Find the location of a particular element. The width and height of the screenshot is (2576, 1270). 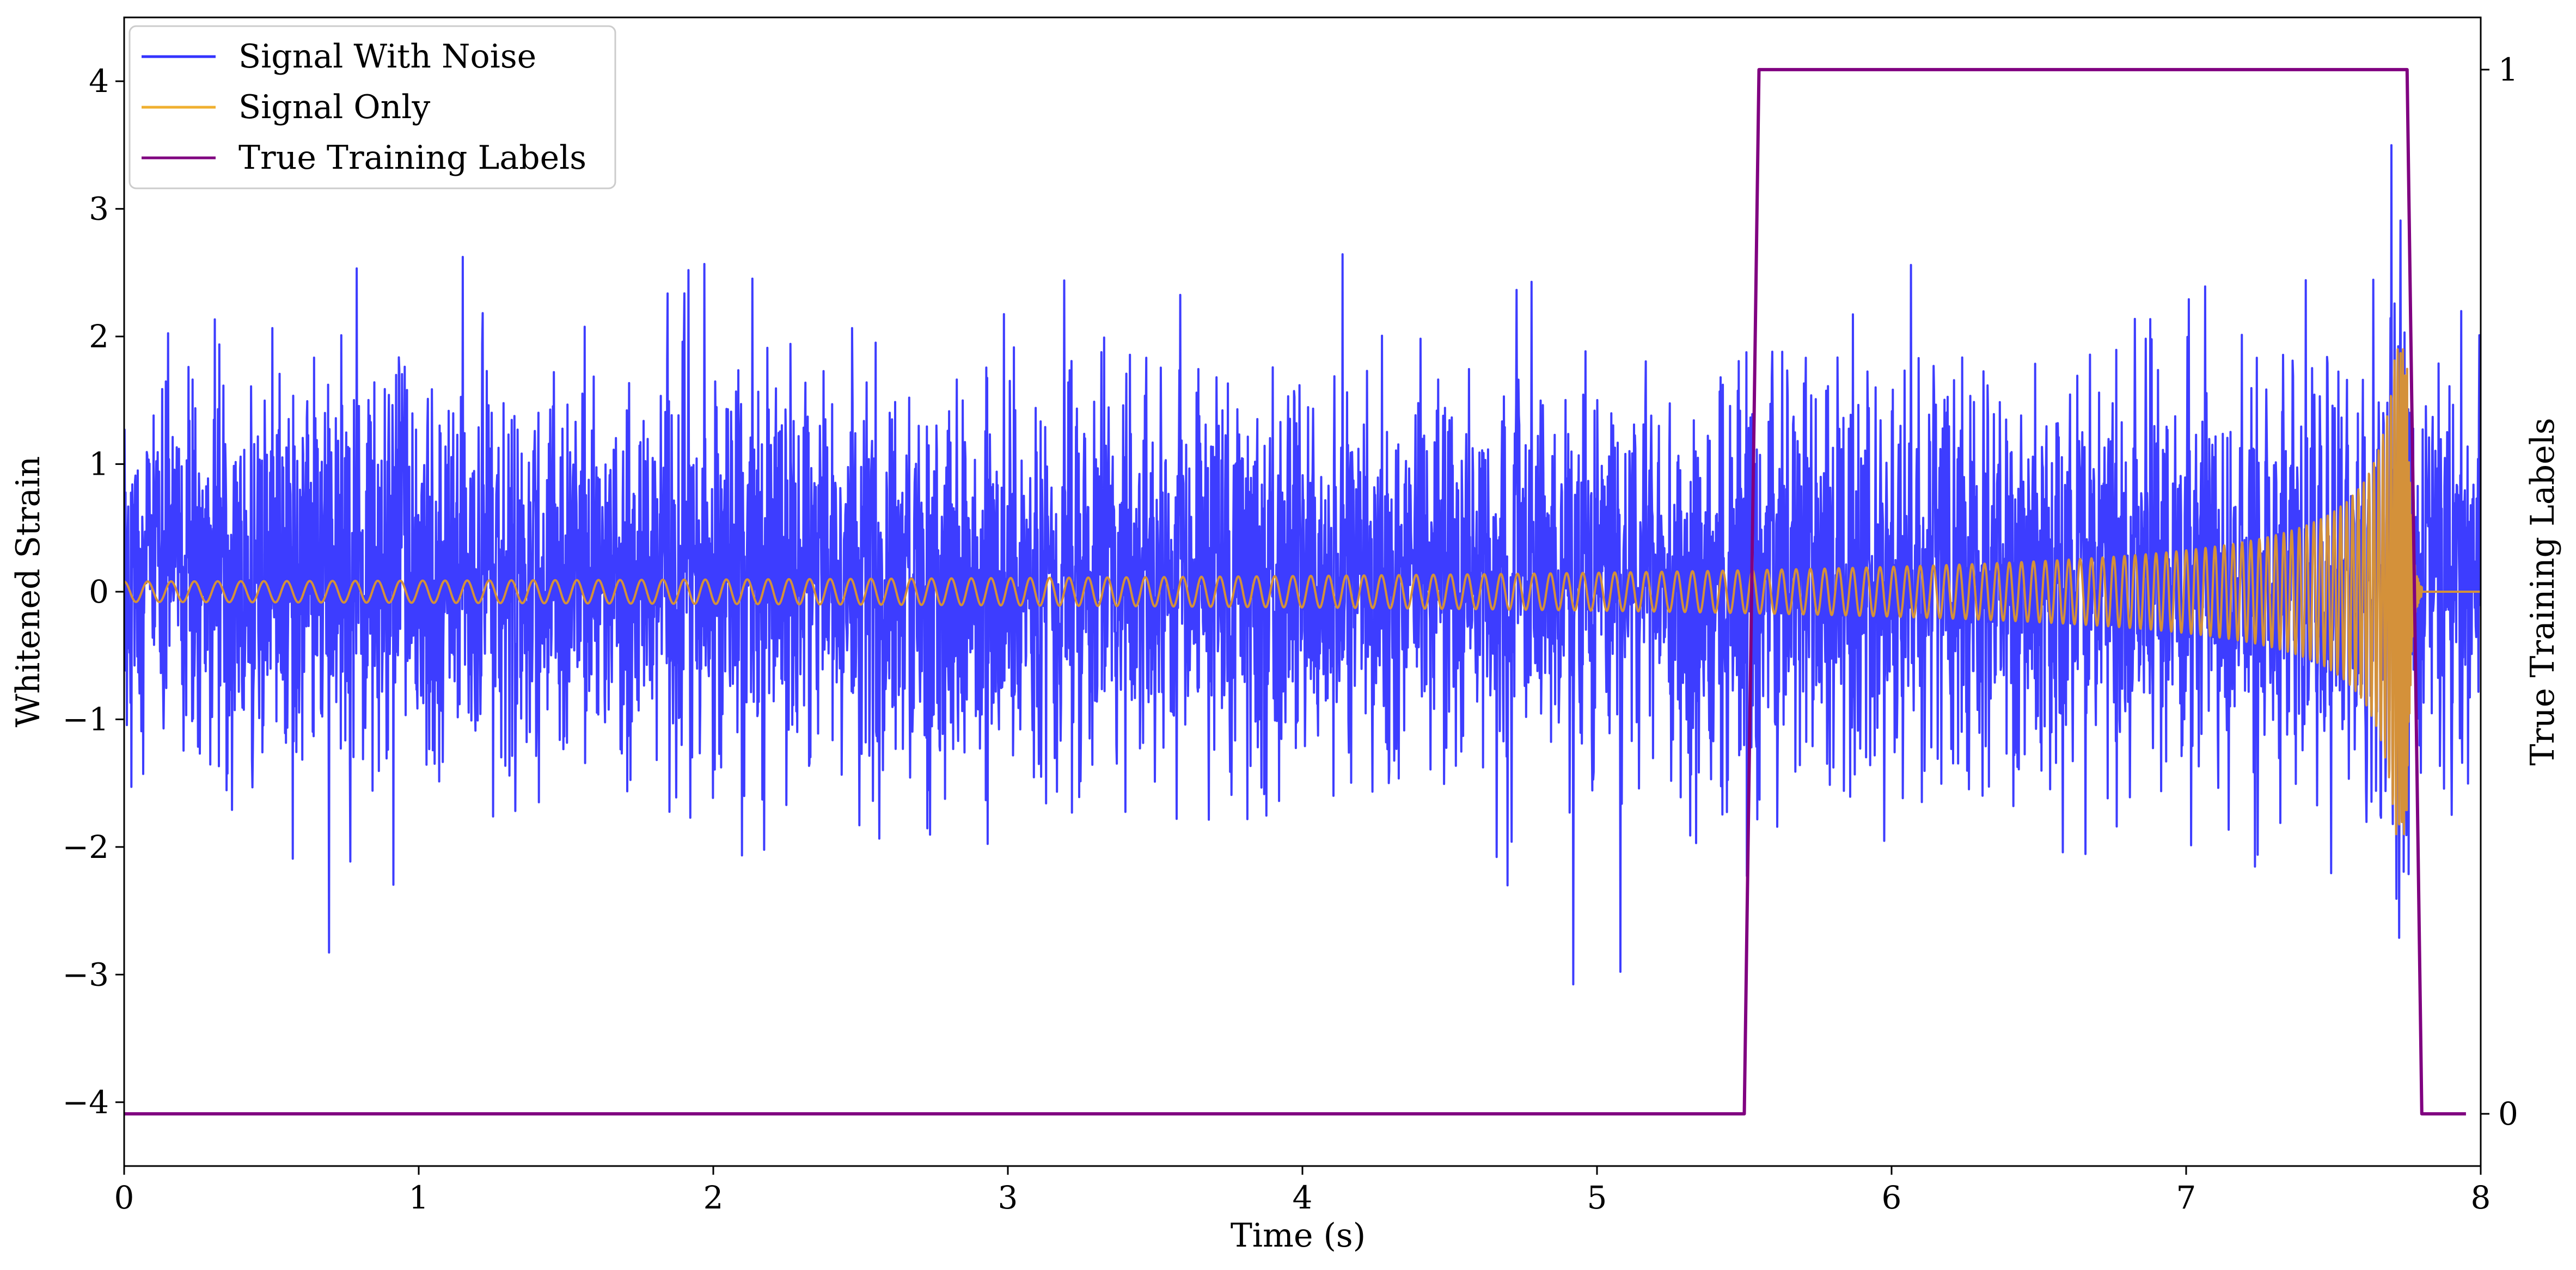

y-tick-label: −3 is located at coordinates (86, 974).